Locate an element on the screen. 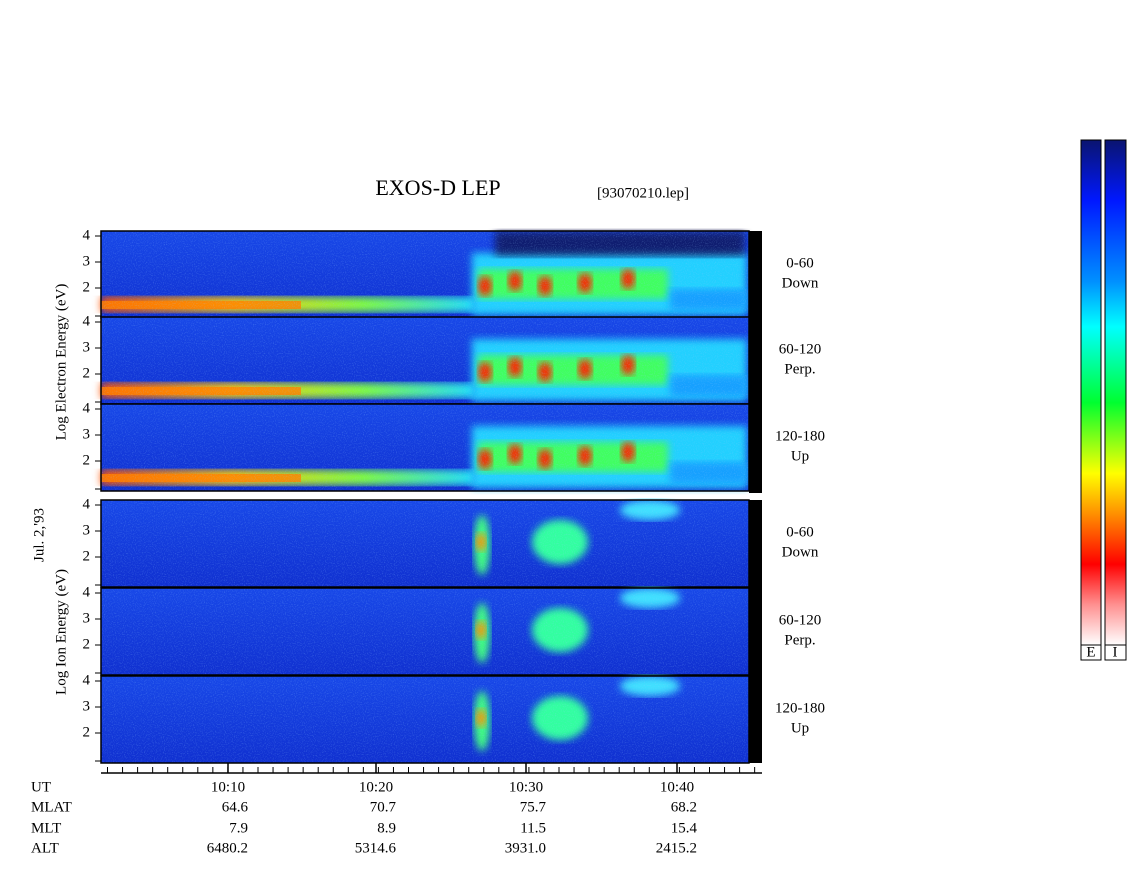 This screenshot has height=880, width=1130. ephemeris-label: UT is located at coordinates (41, 787).